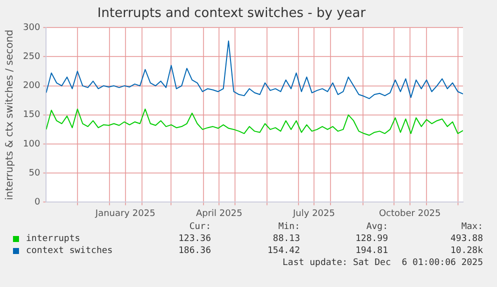  I want to click on y-tick-label: 100, so click(31, 144).